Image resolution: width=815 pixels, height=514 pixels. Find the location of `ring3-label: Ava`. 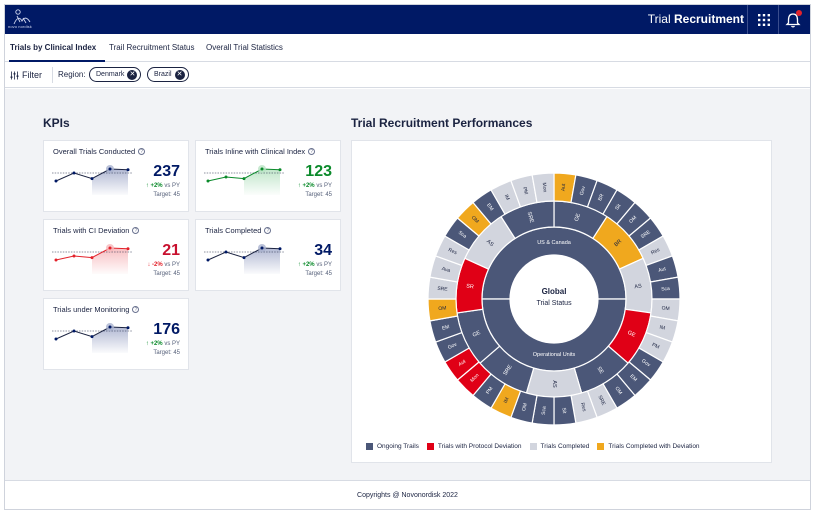

ring3-label: Ava is located at coordinates (446, 270).